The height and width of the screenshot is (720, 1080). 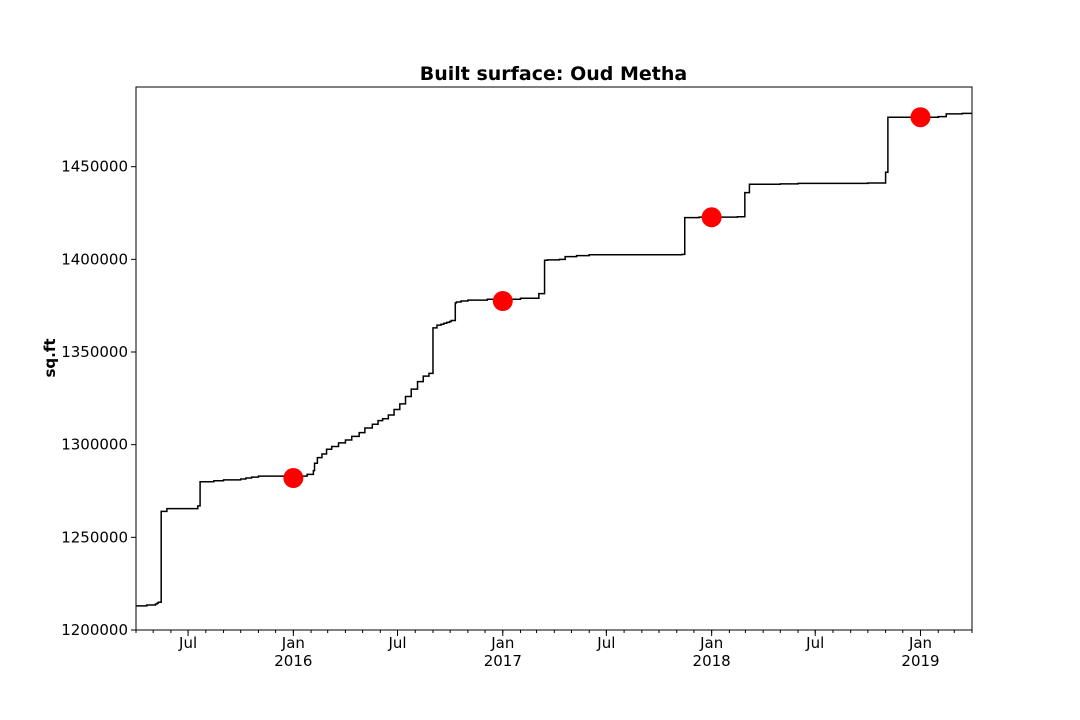 I want to click on x-tick-year-label: 2019, so click(x=920, y=661).